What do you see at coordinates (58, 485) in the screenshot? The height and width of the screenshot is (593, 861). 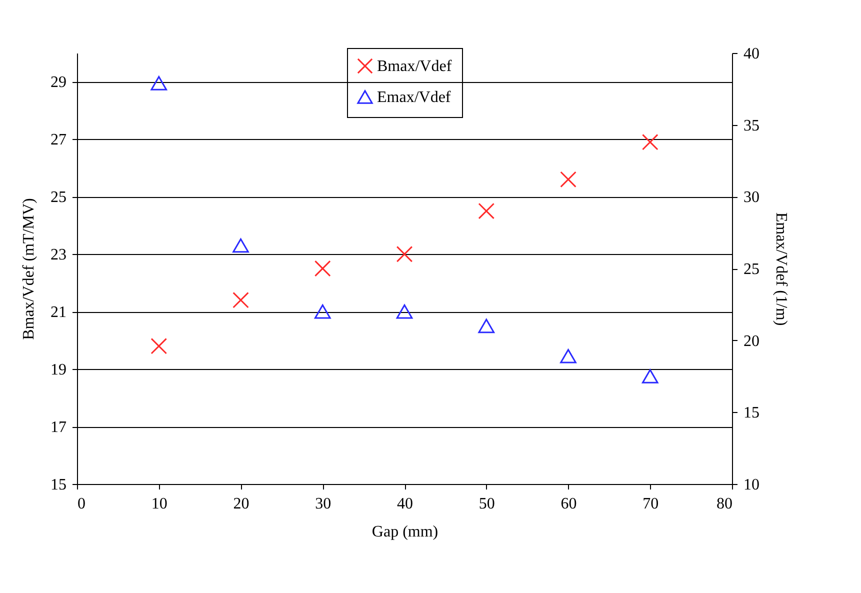 I see `y-tick-label: 15` at bounding box center [58, 485].